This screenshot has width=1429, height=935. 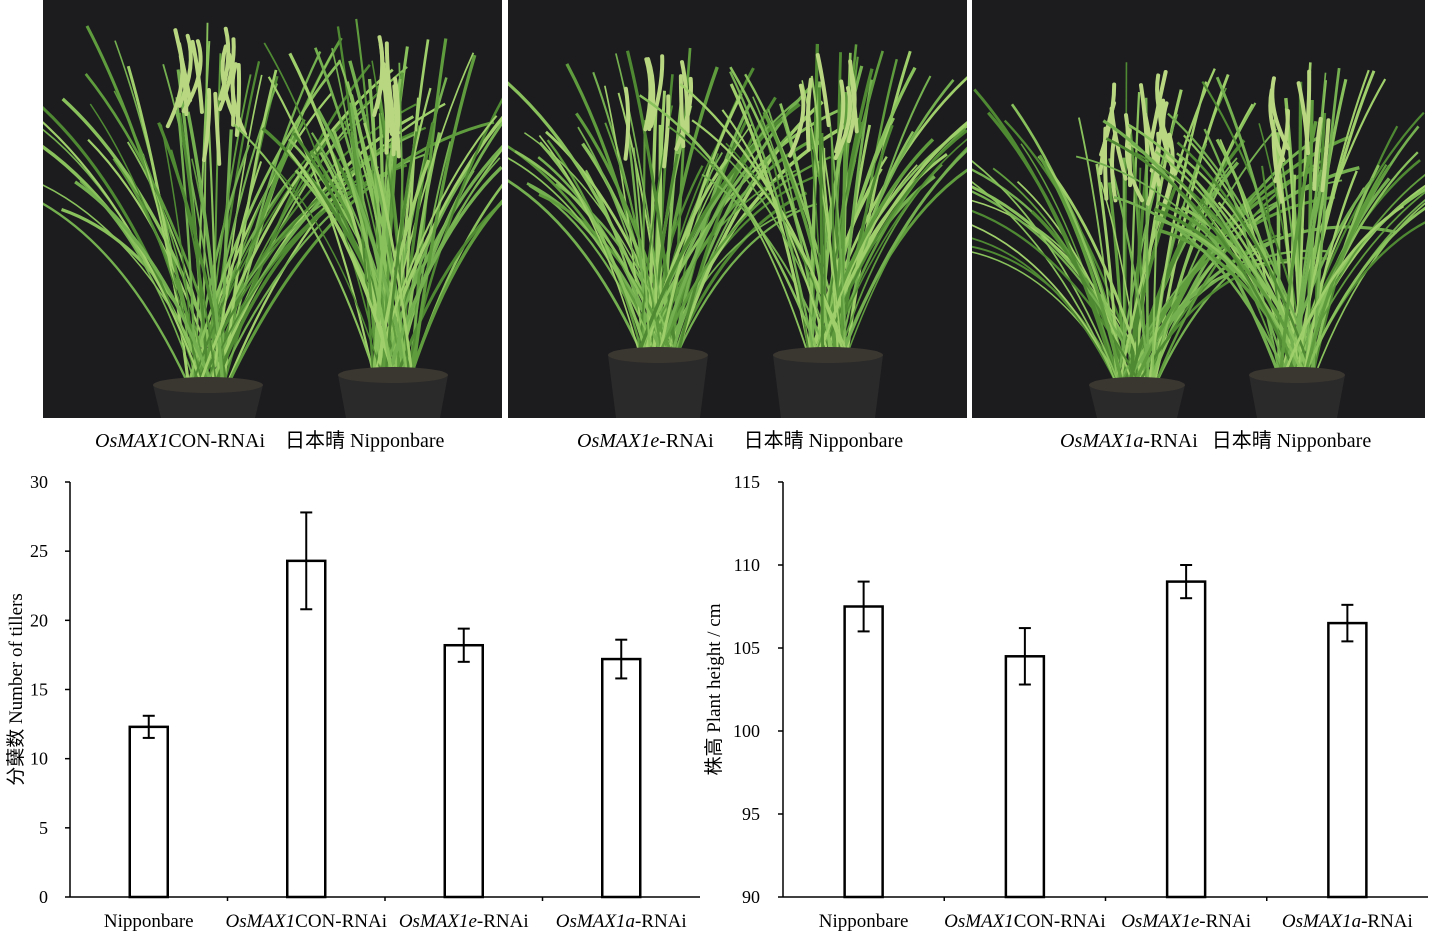 What do you see at coordinates (39, 482) in the screenshot?
I see `y-tick-label: 30` at bounding box center [39, 482].